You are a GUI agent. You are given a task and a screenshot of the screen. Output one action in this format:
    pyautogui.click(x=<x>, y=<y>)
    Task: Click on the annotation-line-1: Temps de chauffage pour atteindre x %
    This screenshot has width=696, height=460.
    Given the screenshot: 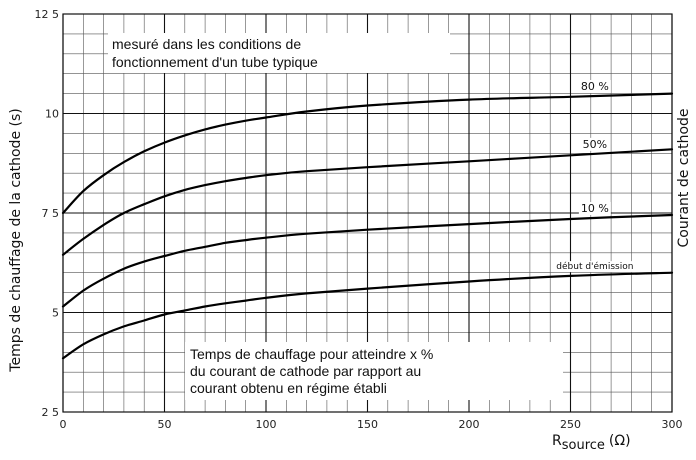 What is the action you would take?
    pyautogui.click(x=311, y=354)
    